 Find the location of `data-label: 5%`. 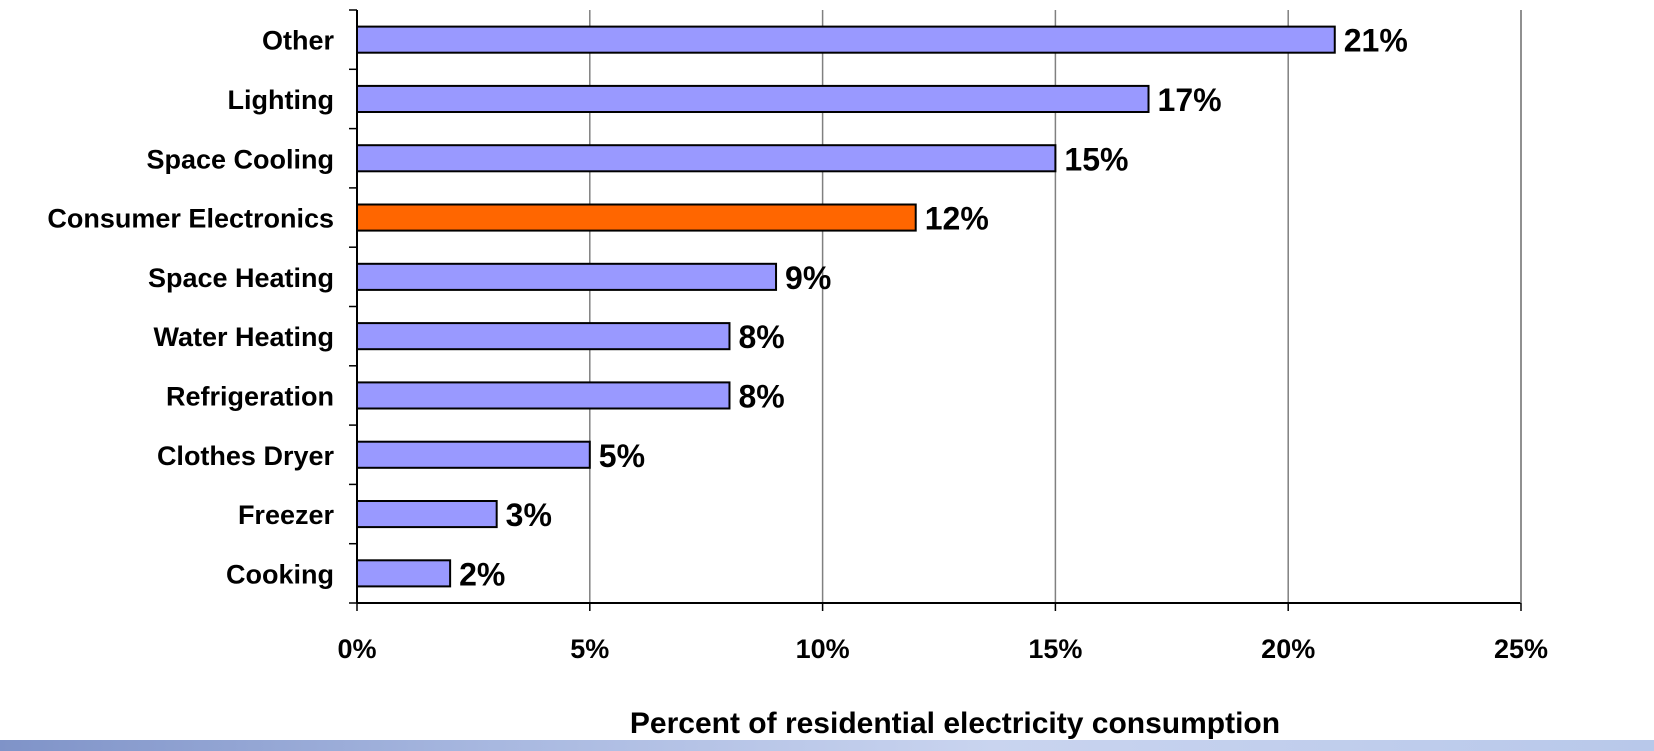

data-label: 5% is located at coordinates (622, 456).